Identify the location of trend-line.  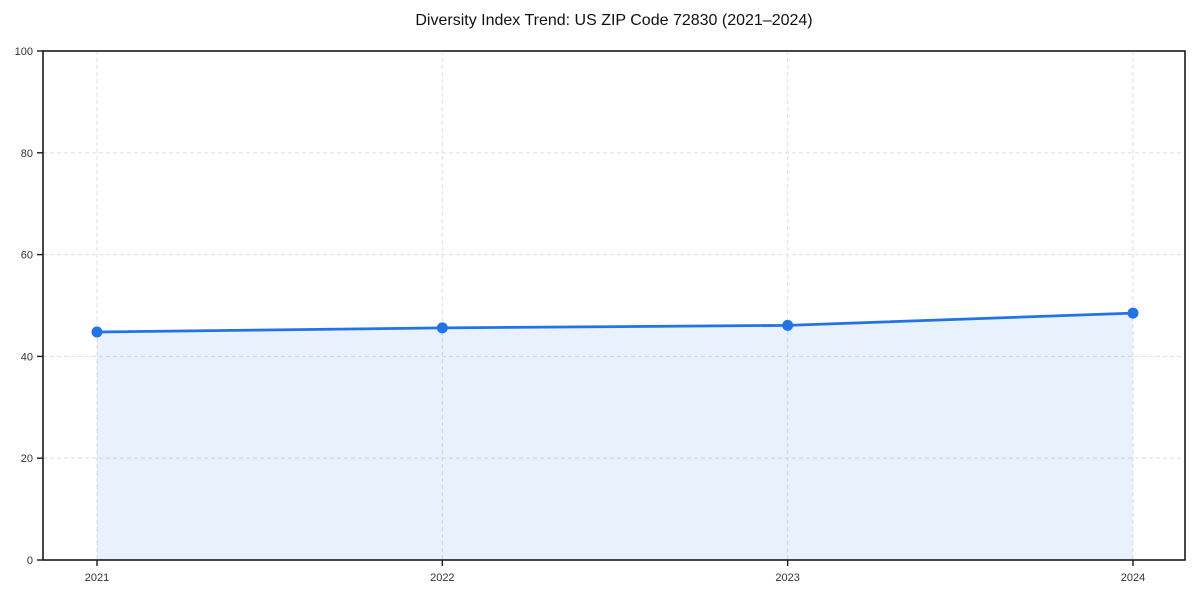
(615, 322).